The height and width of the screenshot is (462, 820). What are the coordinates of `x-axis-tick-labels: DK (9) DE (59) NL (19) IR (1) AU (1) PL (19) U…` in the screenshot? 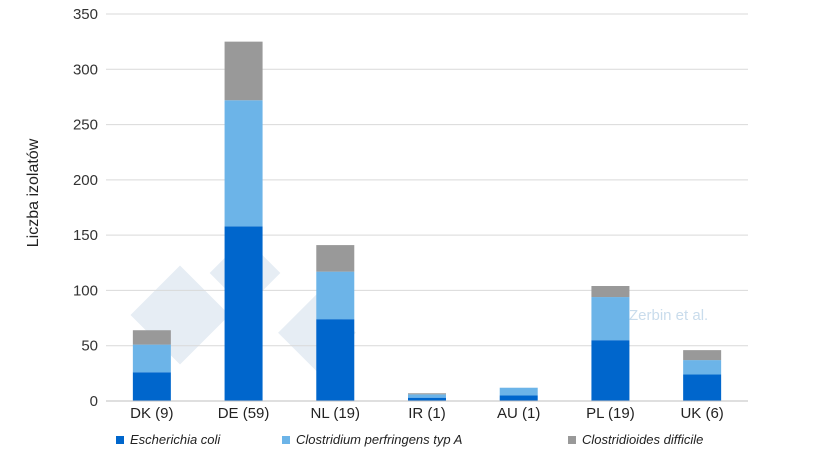 It's located at (427, 413).